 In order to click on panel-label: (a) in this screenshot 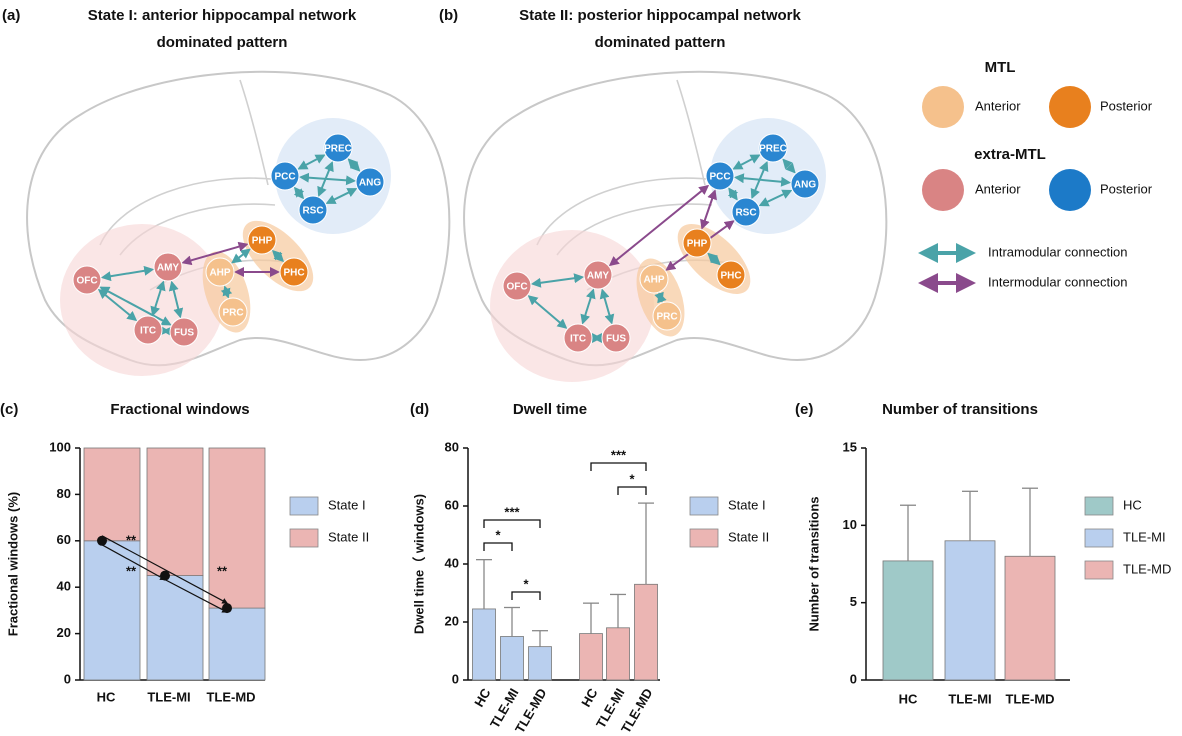, I will do `click(11, 15)`.